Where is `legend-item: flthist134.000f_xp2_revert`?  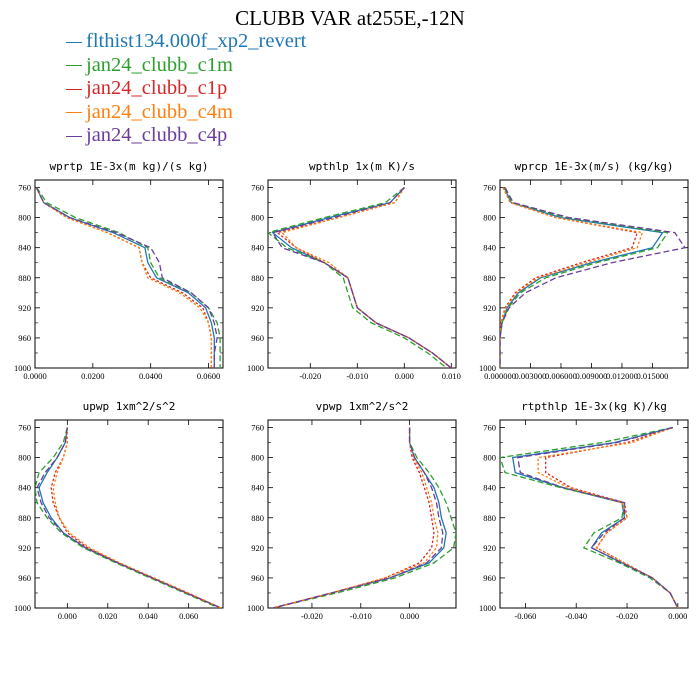
legend-item: flthist134.000f_xp2_revert is located at coordinates (186, 42).